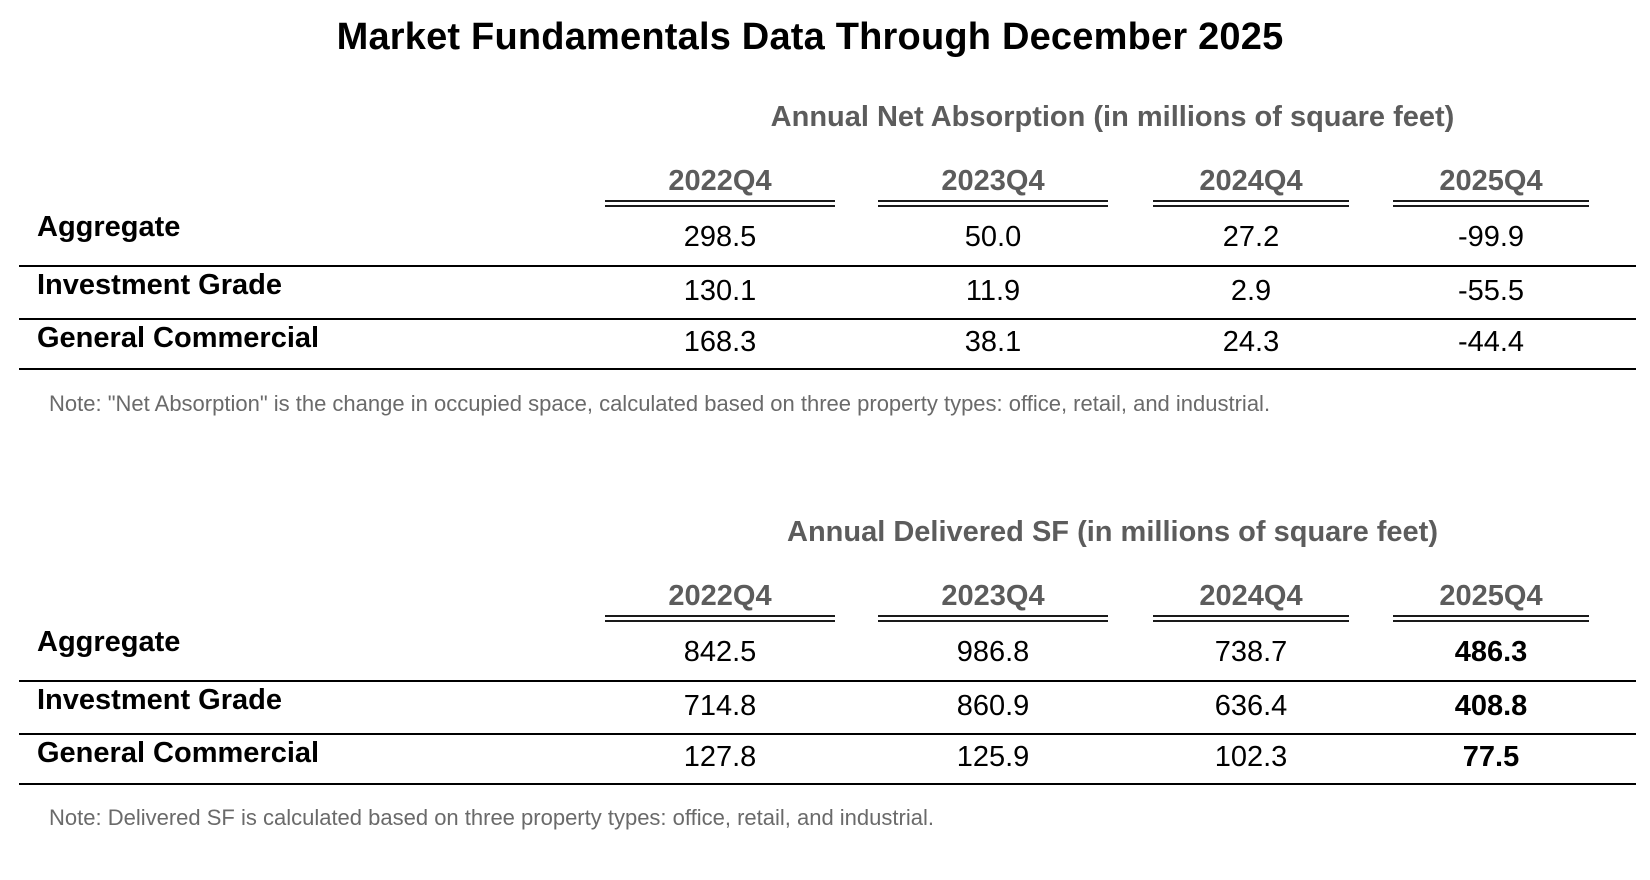 This screenshot has width=1650, height=880. What do you see at coordinates (1491, 237) in the screenshot?
I see `table-cell: -99.9` at bounding box center [1491, 237].